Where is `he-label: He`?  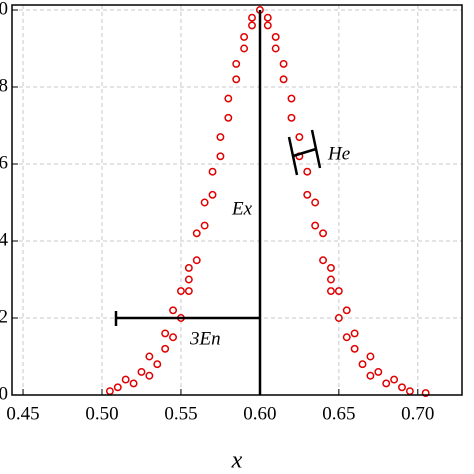 he-label: He is located at coordinates (338, 153).